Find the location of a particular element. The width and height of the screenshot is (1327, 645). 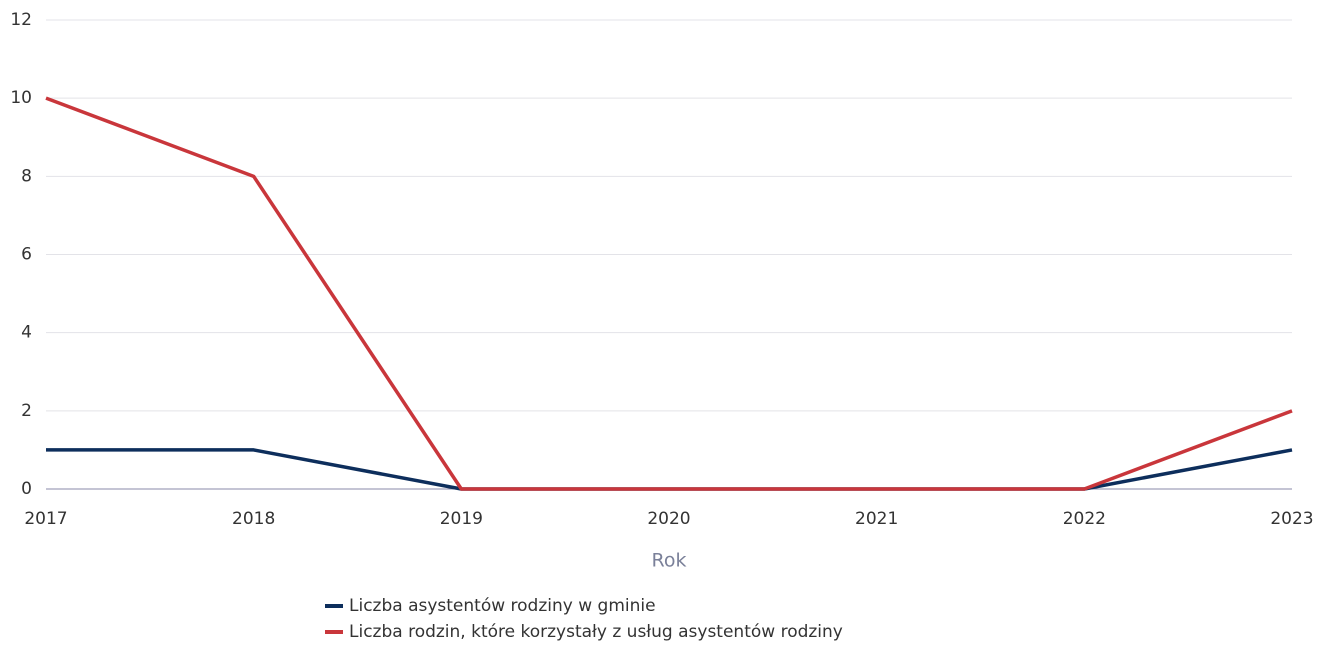

x-tick-label: 2020 is located at coordinates (668, 519).